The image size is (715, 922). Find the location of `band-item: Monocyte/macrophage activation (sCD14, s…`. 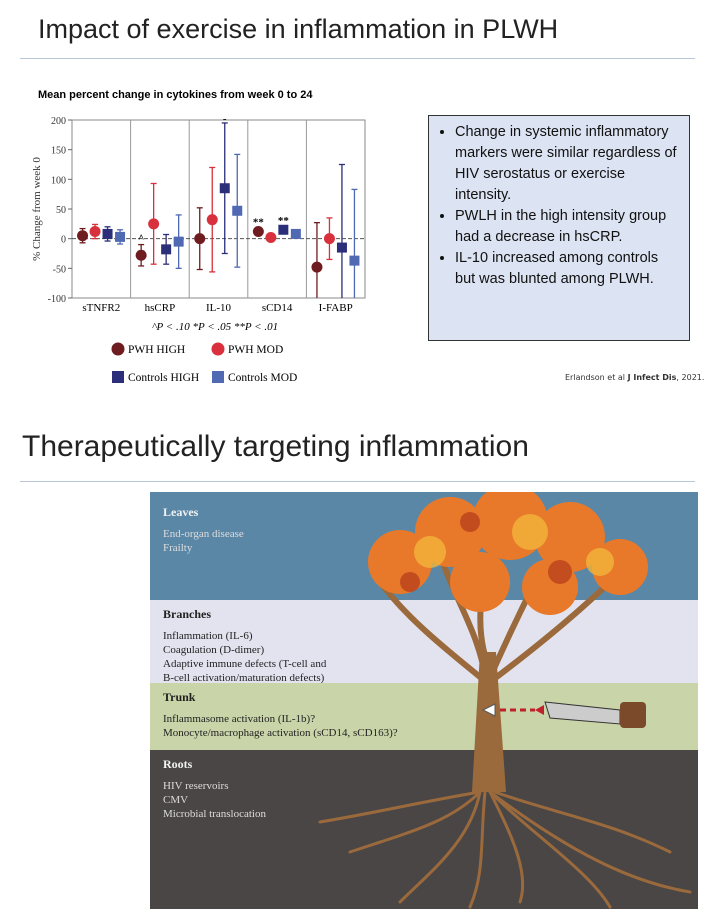

band-item: Monocyte/macrophage activation (sCD14, s… is located at coordinates (280, 733).